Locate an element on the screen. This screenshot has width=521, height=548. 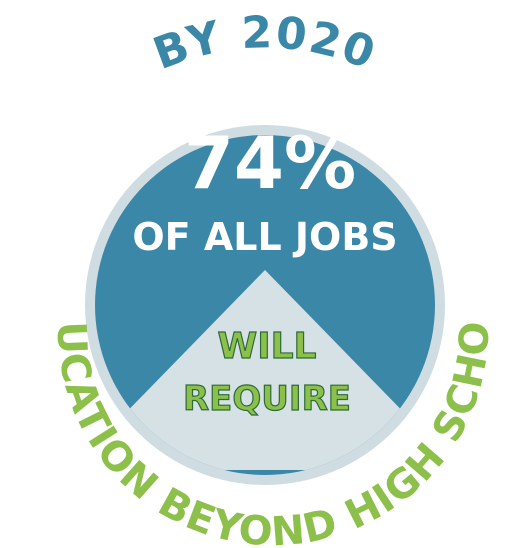
top-arc-textpath: BY 2020 is located at coordinates (264, 43).